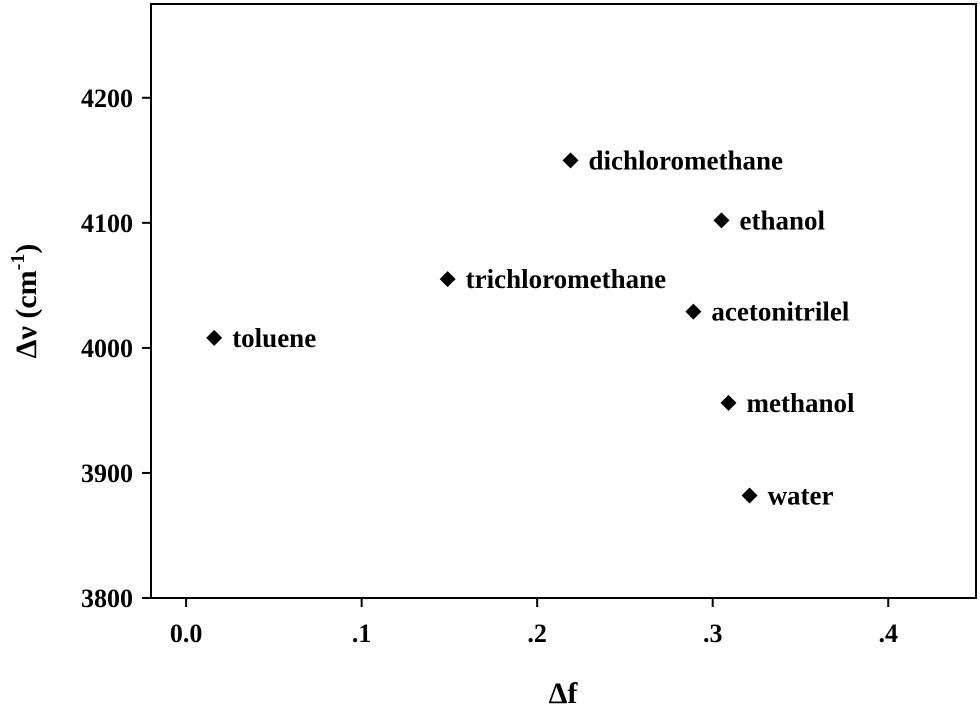 The width and height of the screenshot is (980, 710). What do you see at coordinates (801, 403) in the screenshot?
I see `data-label-methanol: methanol` at bounding box center [801, 403].